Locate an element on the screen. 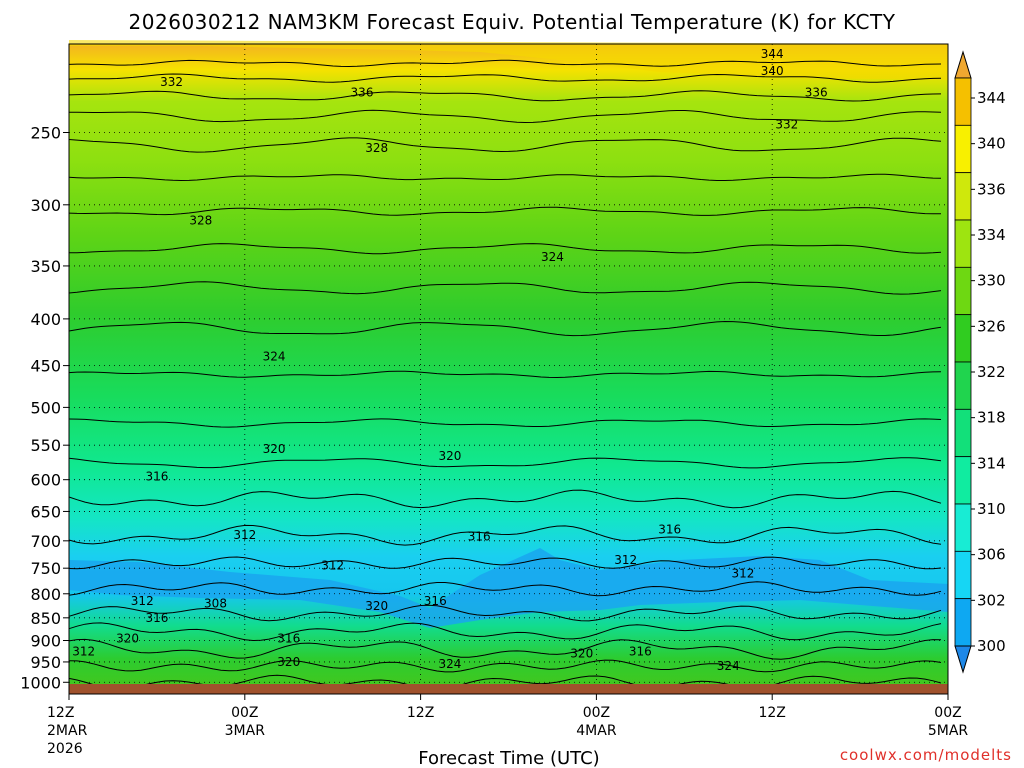  x-tick-date: 3MAR is located at coordinates (245, 731).